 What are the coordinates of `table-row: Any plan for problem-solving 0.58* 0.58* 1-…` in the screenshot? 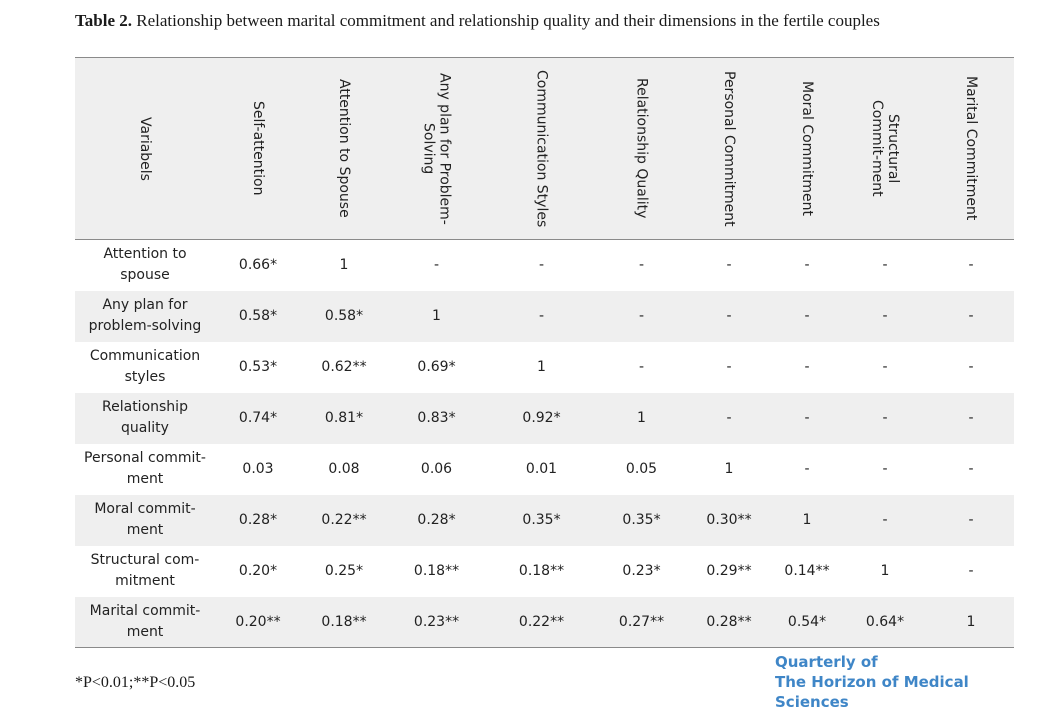 It's located at (544, 316).